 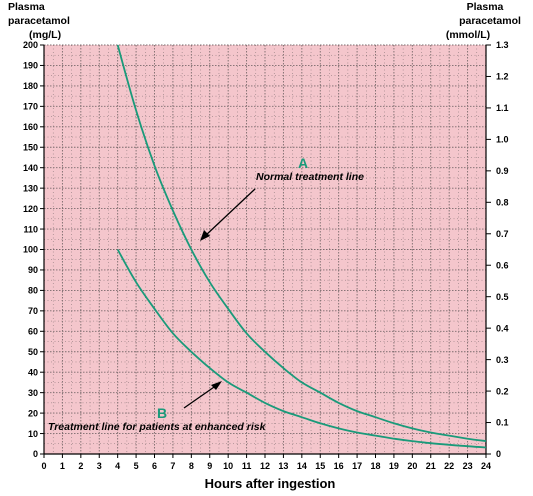 I want to click on left-y-tick-label: 170, so click(x=30, y=107).